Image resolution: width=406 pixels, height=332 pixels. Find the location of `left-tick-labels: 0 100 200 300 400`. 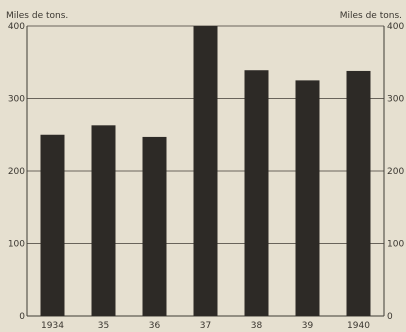

left-tick-labels: 0 100 200 300 400 is located at coordinates (16, 172).